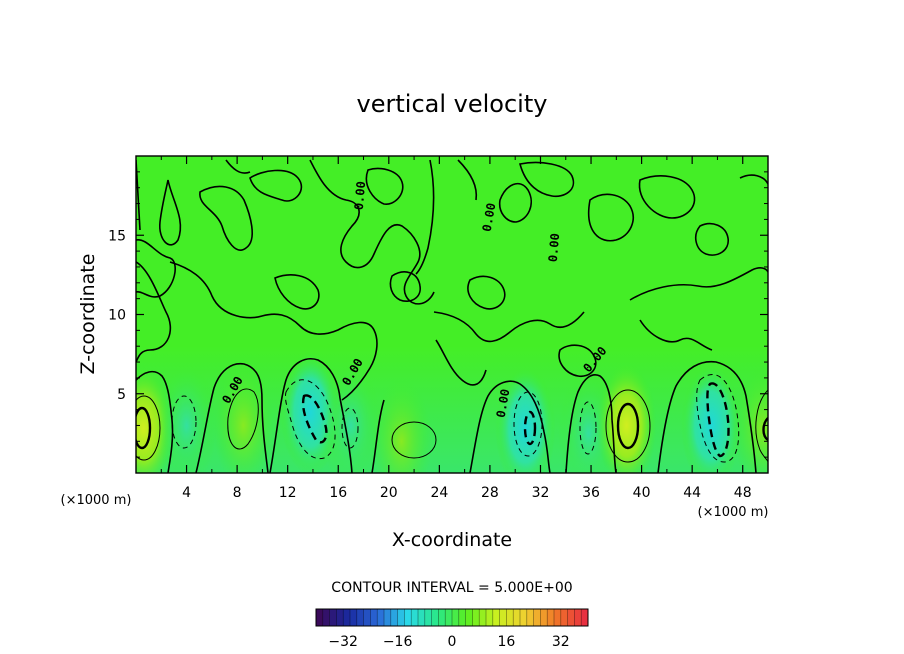  Describe the element at coordinates (288, 493) in the screenshot. I see `x-tick-label: 12` at that location.